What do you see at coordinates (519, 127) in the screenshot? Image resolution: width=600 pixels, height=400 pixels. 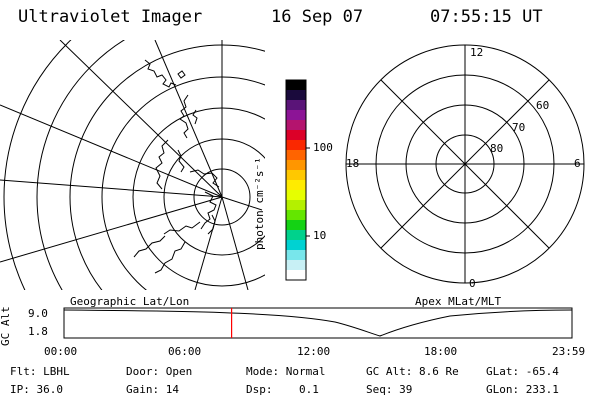 I see `mlat-label-70: 70` at bounding box center [519, 127].